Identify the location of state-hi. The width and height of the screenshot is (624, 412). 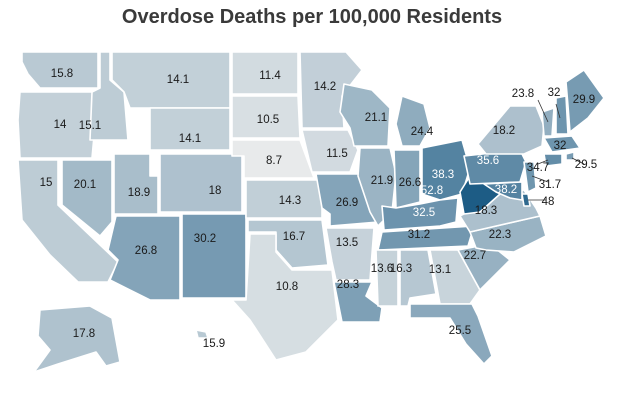
(202, 334).